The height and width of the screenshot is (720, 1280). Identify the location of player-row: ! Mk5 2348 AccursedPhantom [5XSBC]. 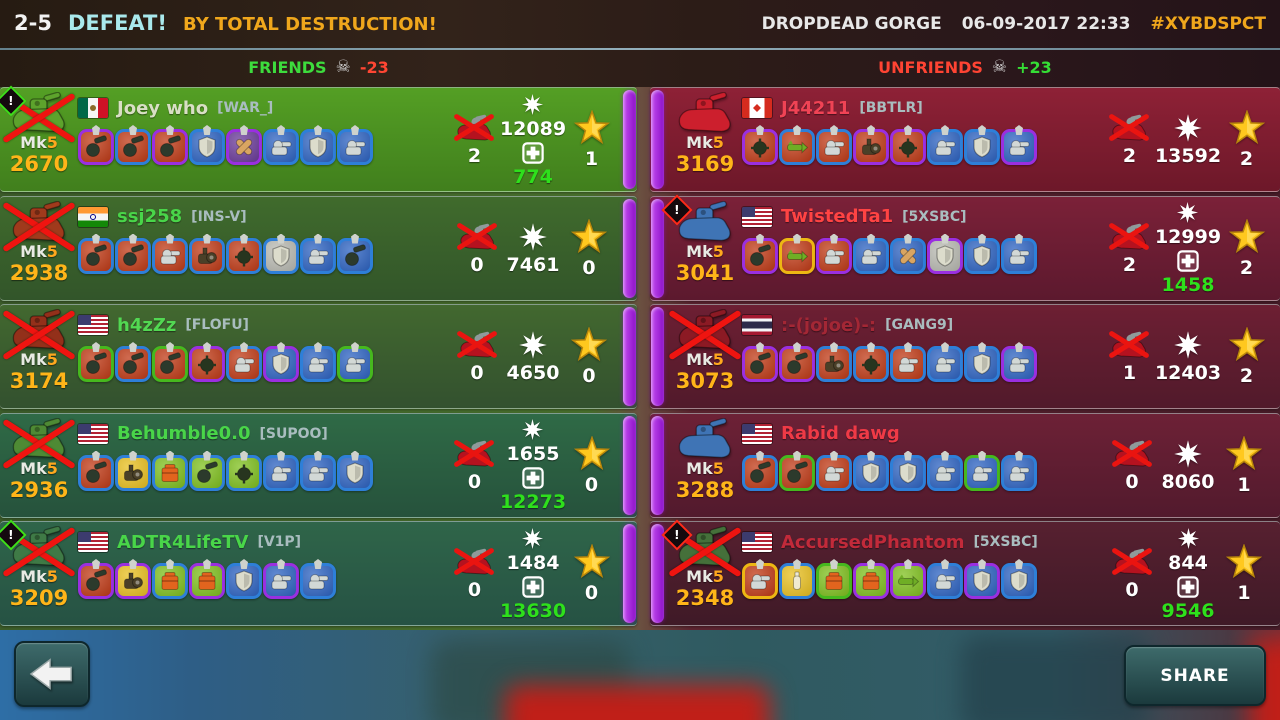
(965, 572).